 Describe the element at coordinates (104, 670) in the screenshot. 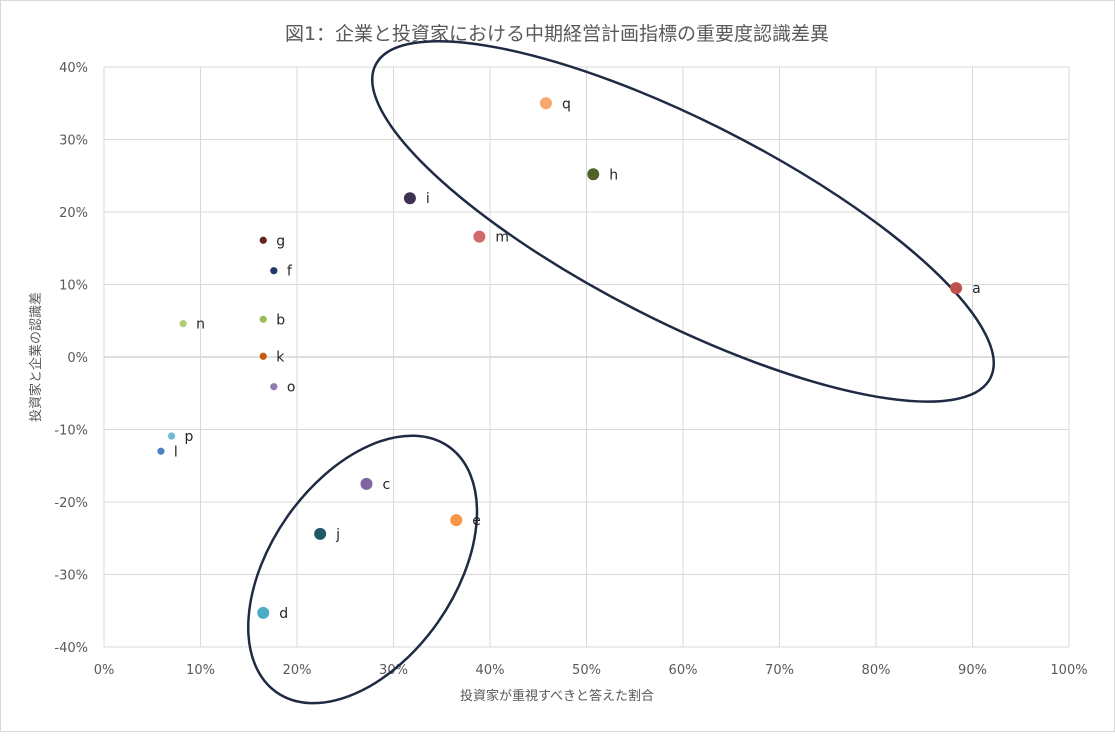

I see `x-tick-label: 0%` at that location.